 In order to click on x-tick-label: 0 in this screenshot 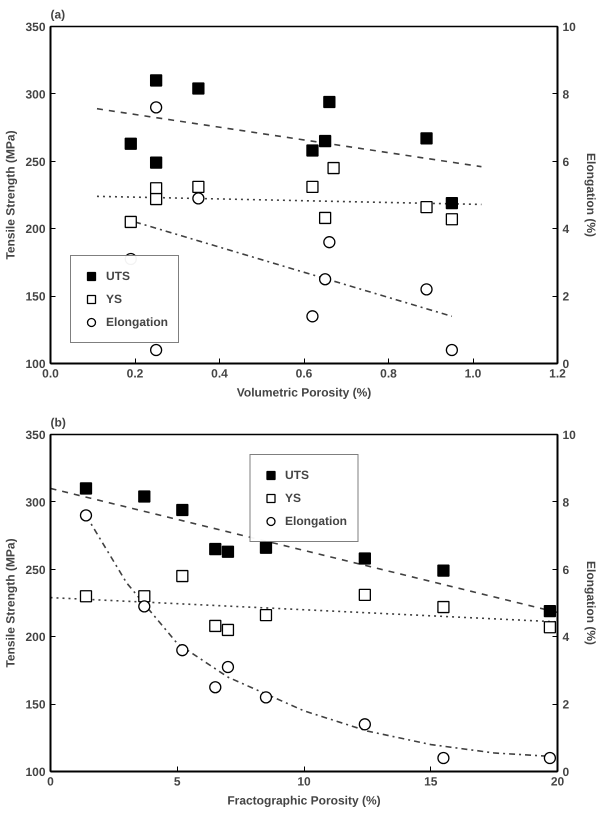, I will do `click(50, 781)`.